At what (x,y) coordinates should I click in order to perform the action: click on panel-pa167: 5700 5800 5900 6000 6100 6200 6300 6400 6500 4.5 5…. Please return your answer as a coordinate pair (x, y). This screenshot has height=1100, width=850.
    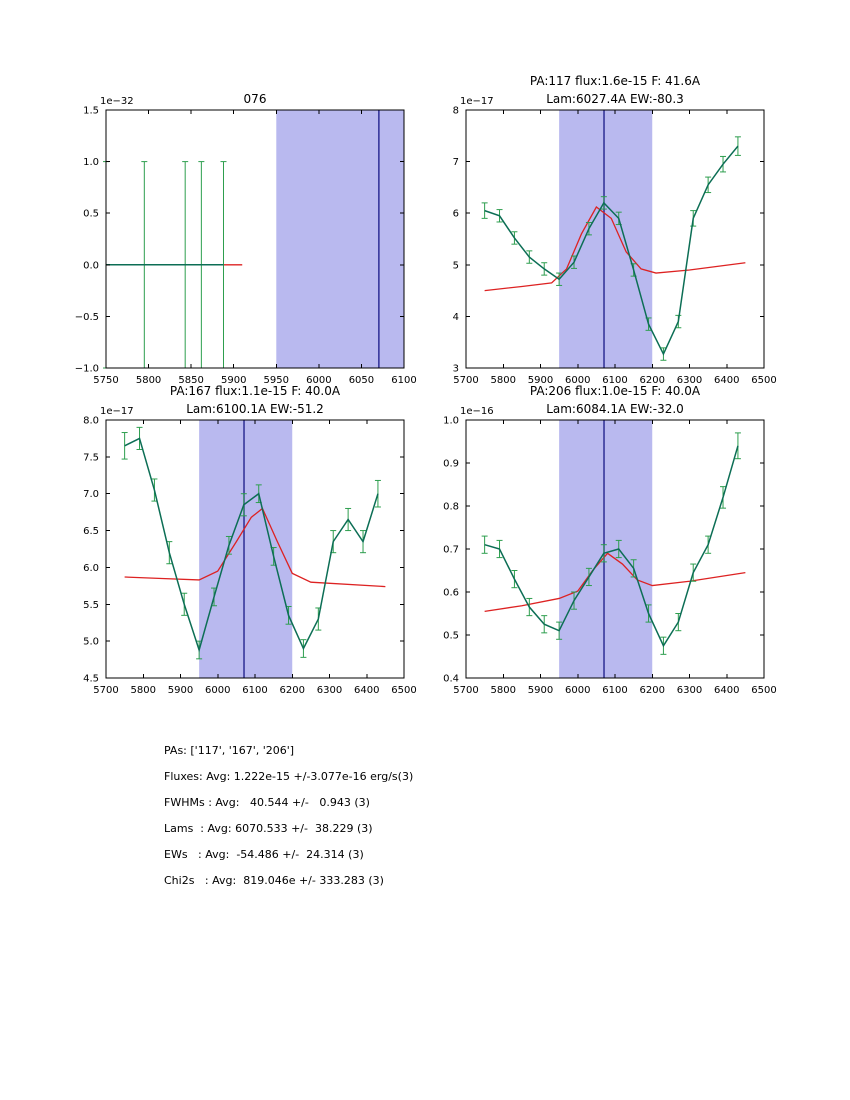
    Looking at the image, I should click on (250, 540).